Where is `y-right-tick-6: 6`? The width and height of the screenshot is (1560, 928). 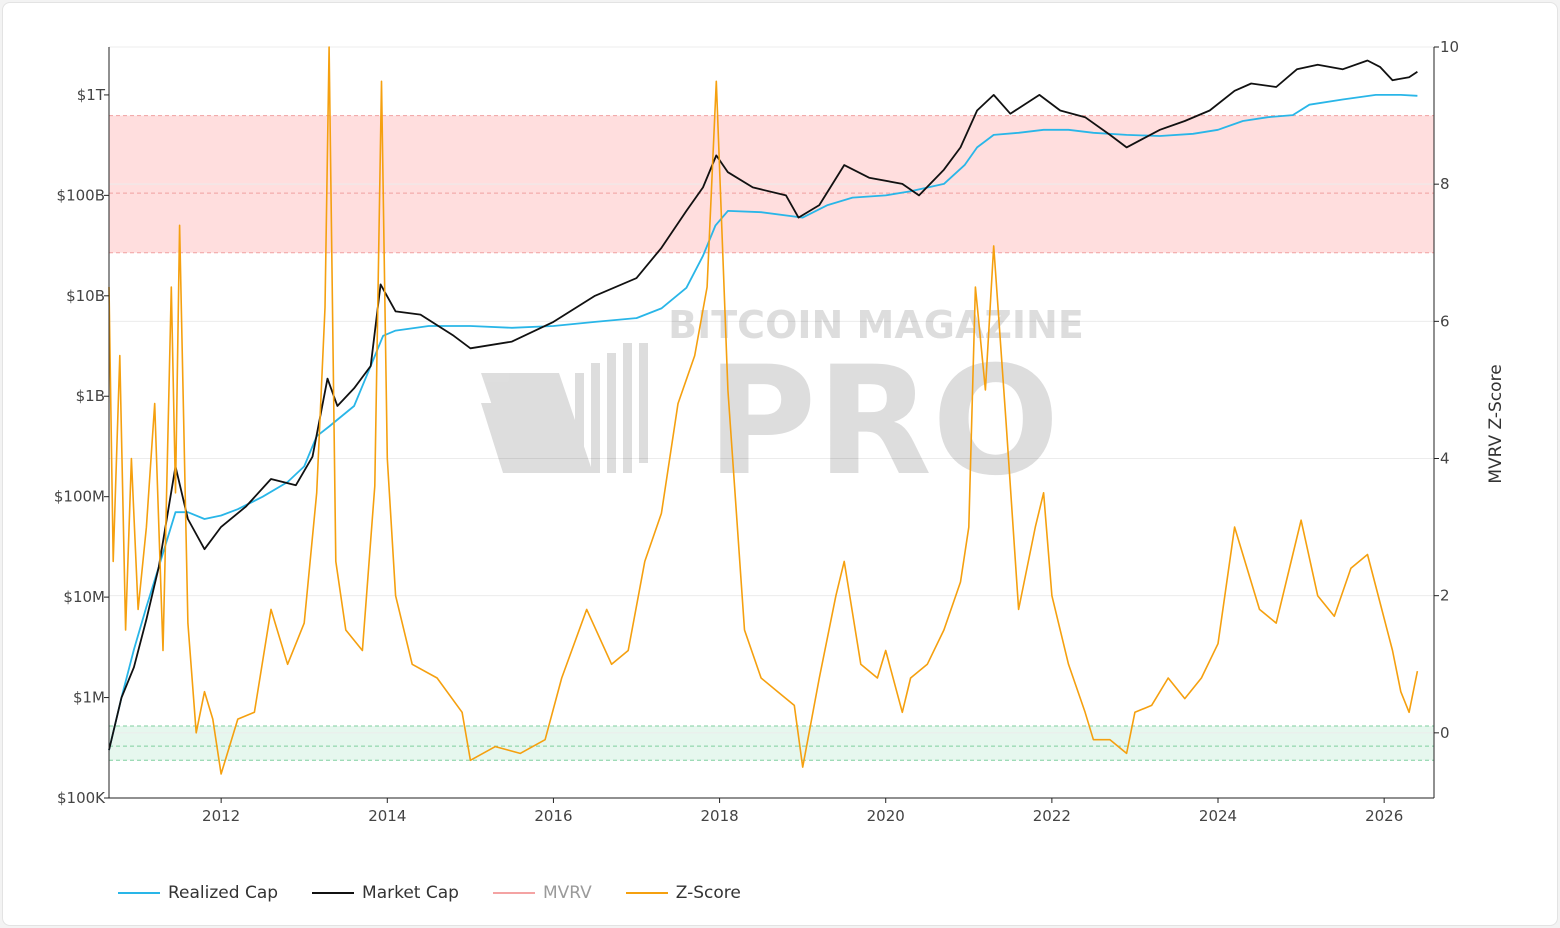 y-right-tick-6: 6 is located at coordinates (1445, 321).